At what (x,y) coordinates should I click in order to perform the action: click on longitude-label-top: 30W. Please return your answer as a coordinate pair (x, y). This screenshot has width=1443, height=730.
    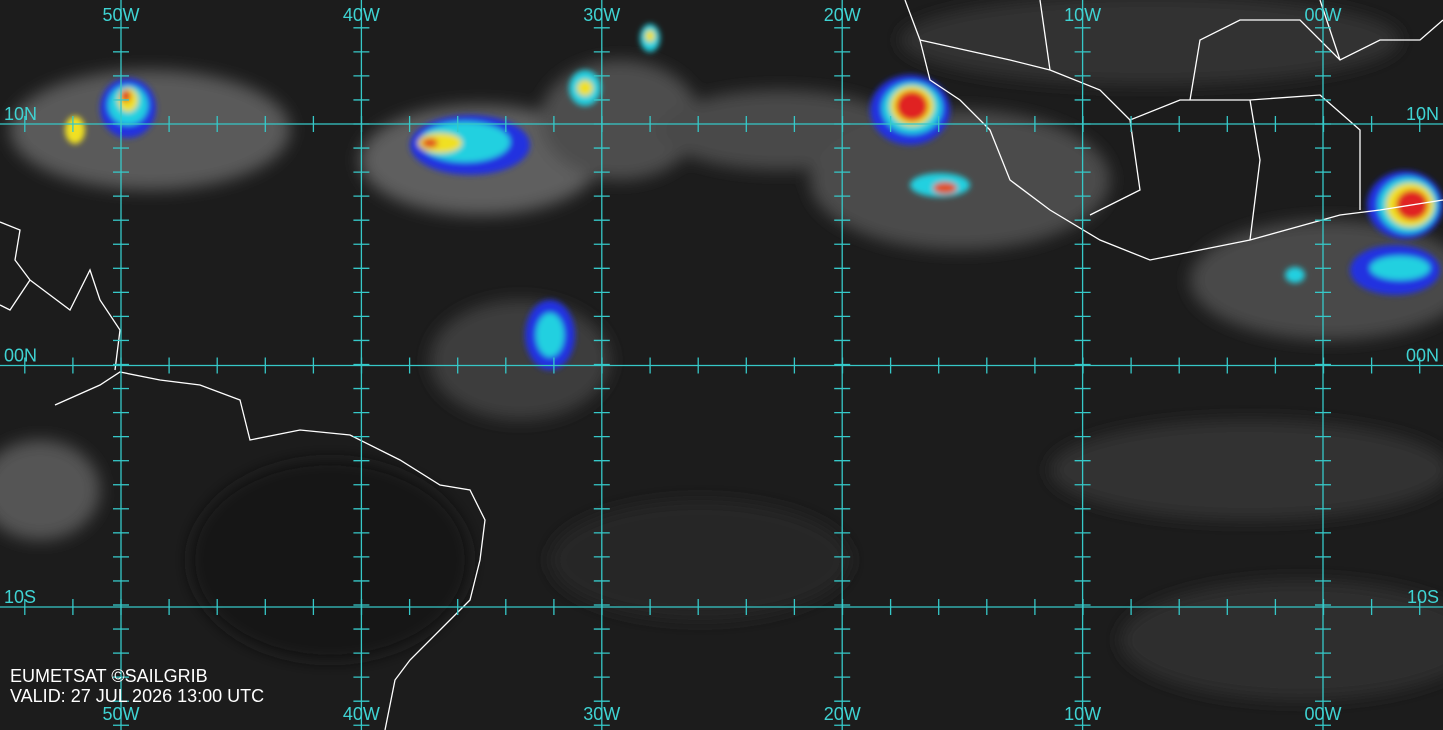
    Looking at the image, I should click on (601, 15).